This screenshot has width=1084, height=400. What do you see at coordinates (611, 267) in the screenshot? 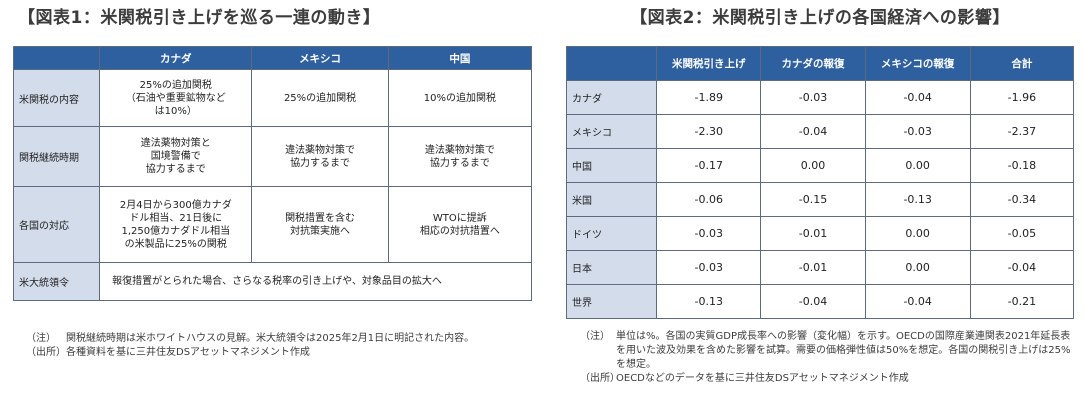
I see `row-label: 日本` at bounding box center [611, 267].